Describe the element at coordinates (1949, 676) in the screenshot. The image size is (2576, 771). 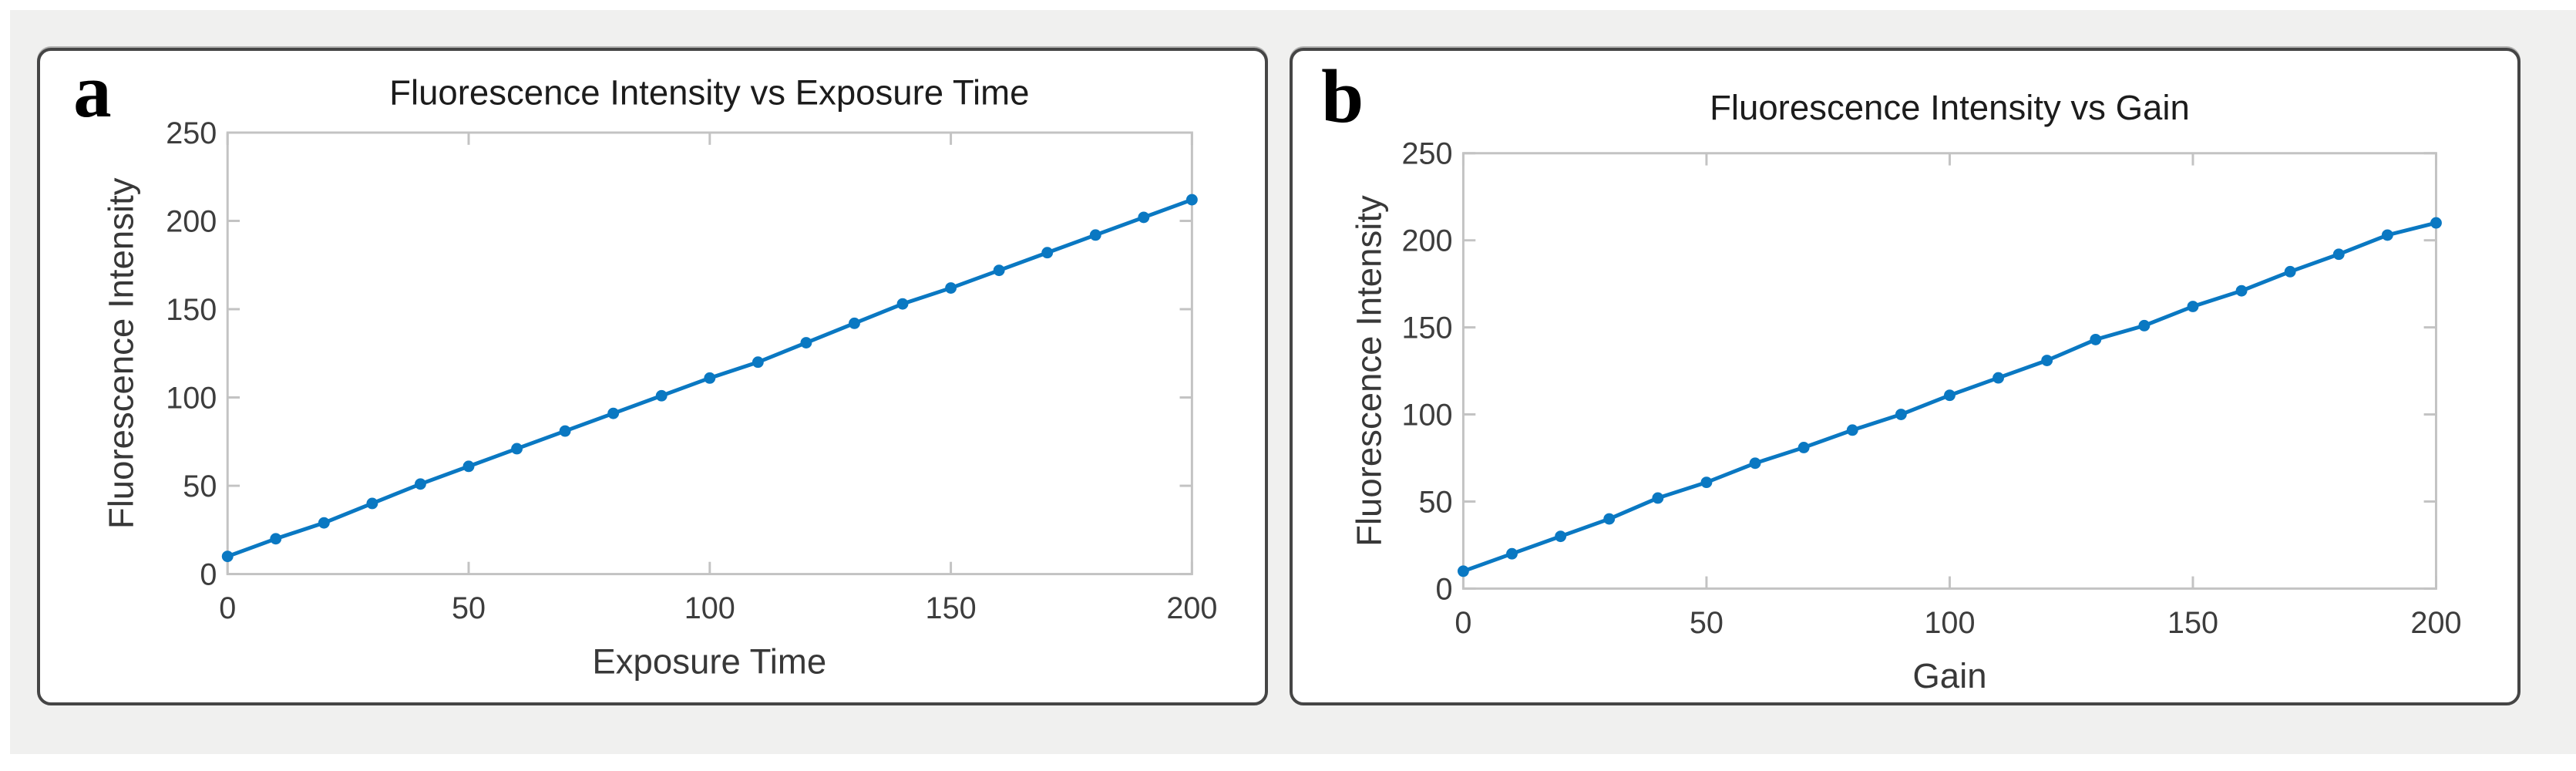
I see `chart-b-xlabel: Gain` at that location.